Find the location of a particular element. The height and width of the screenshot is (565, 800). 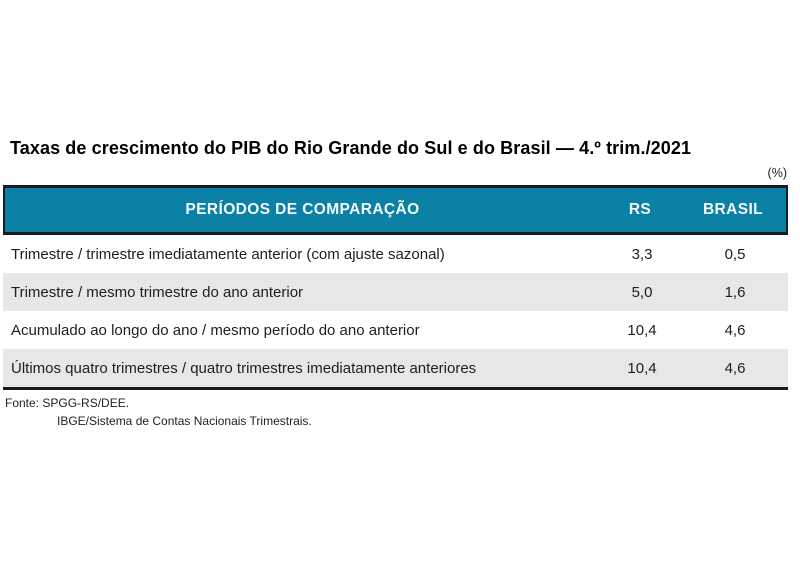

source-note-line1: Fonte: SPGG-RS/DEE. is located at coordinates (67, 403).